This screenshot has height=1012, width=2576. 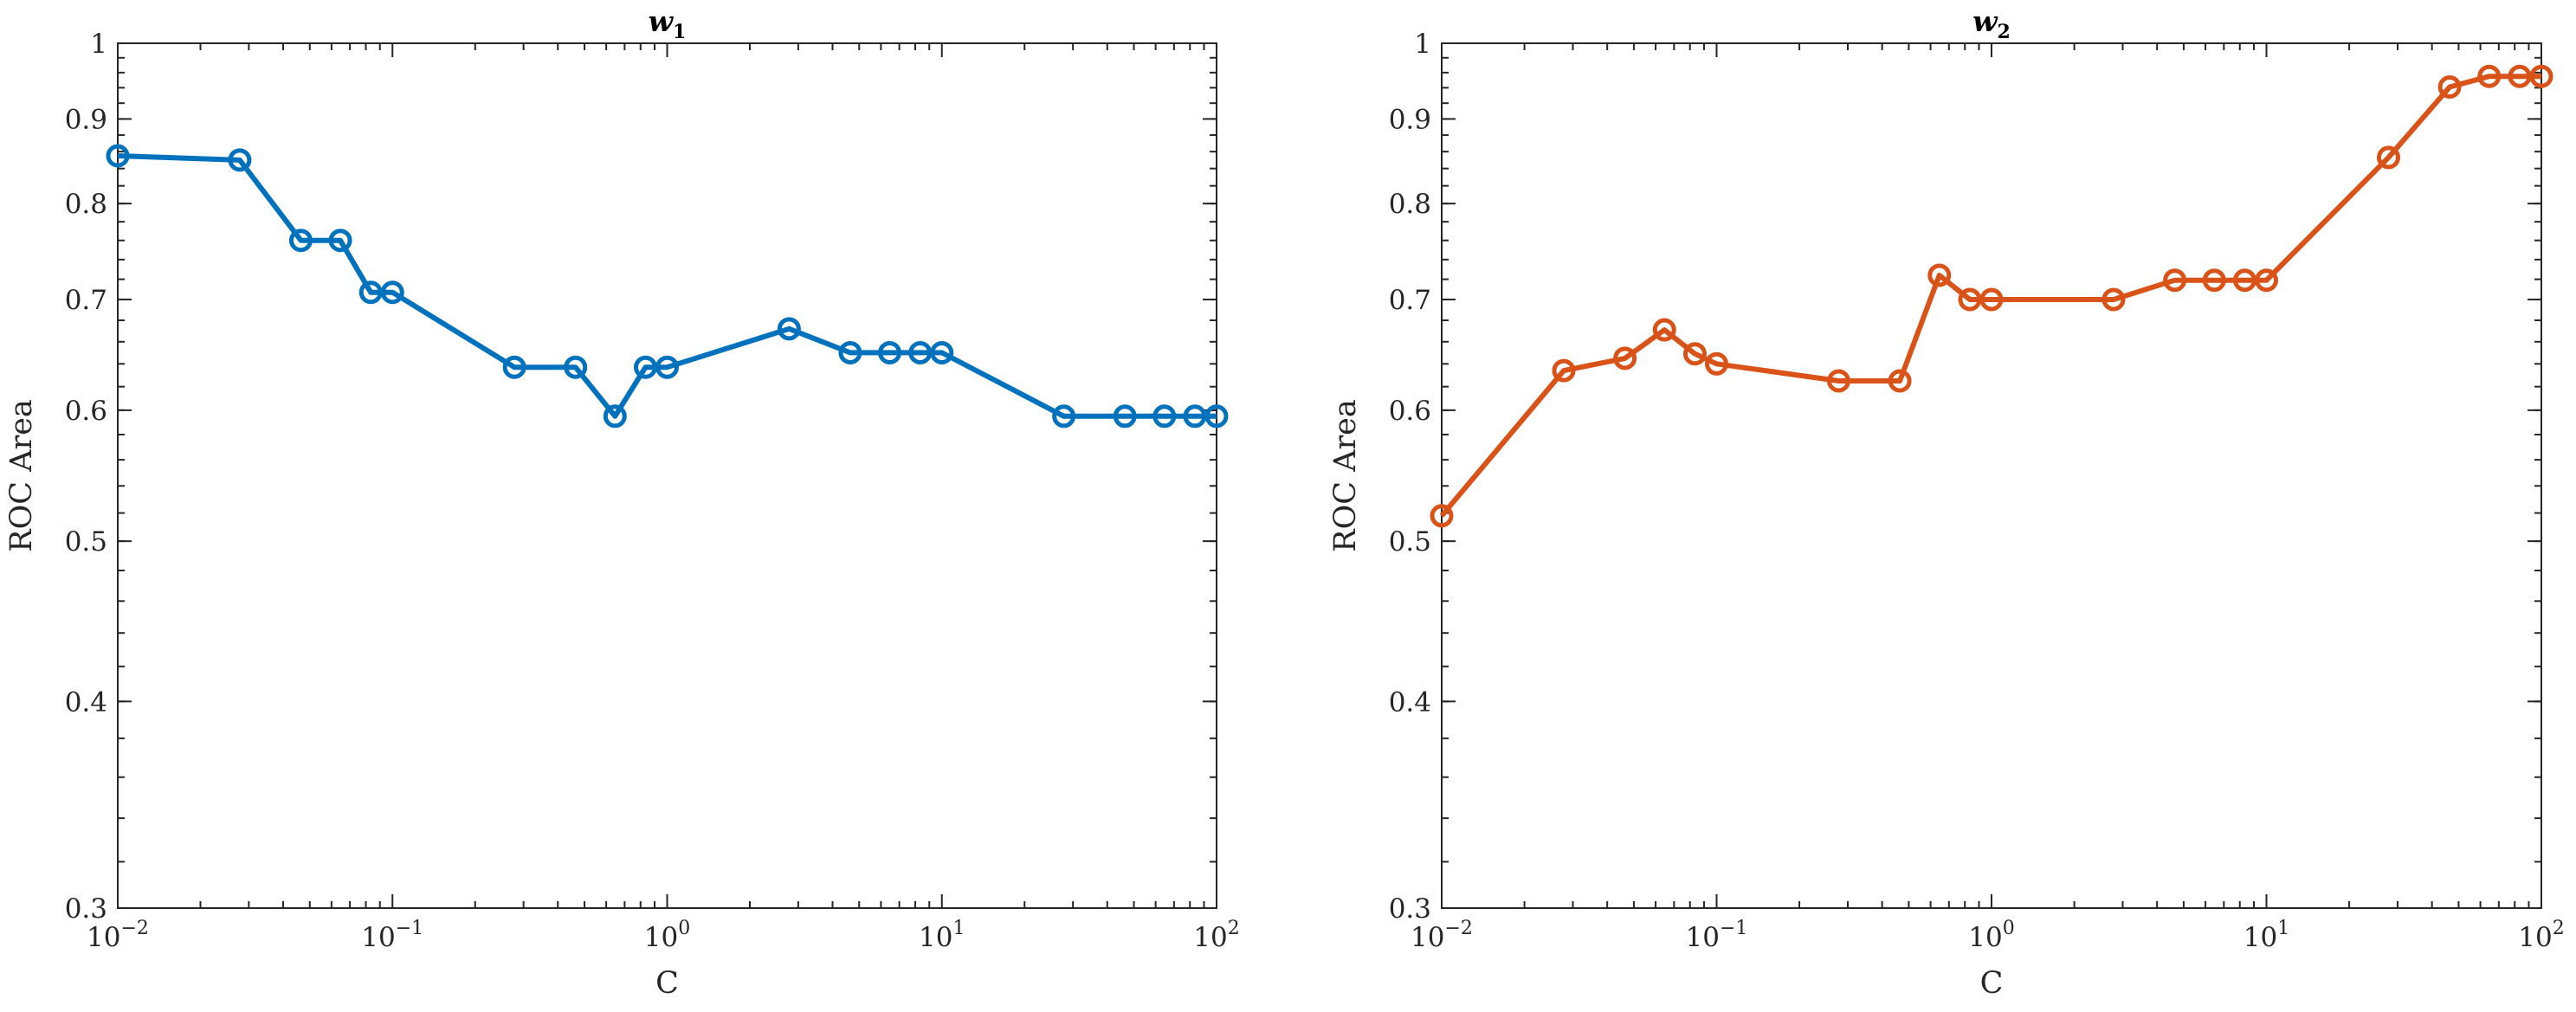 What do you see at coordinates (667, 286) in the screenshot?
I see `series-line` at bounding box center [667, 286].